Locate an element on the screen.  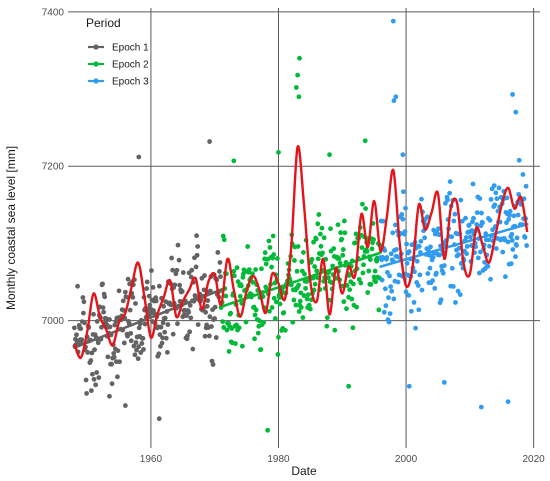
y-axis-label: Monthly coastal sea level [mm] is located at coordinates (11, 228).